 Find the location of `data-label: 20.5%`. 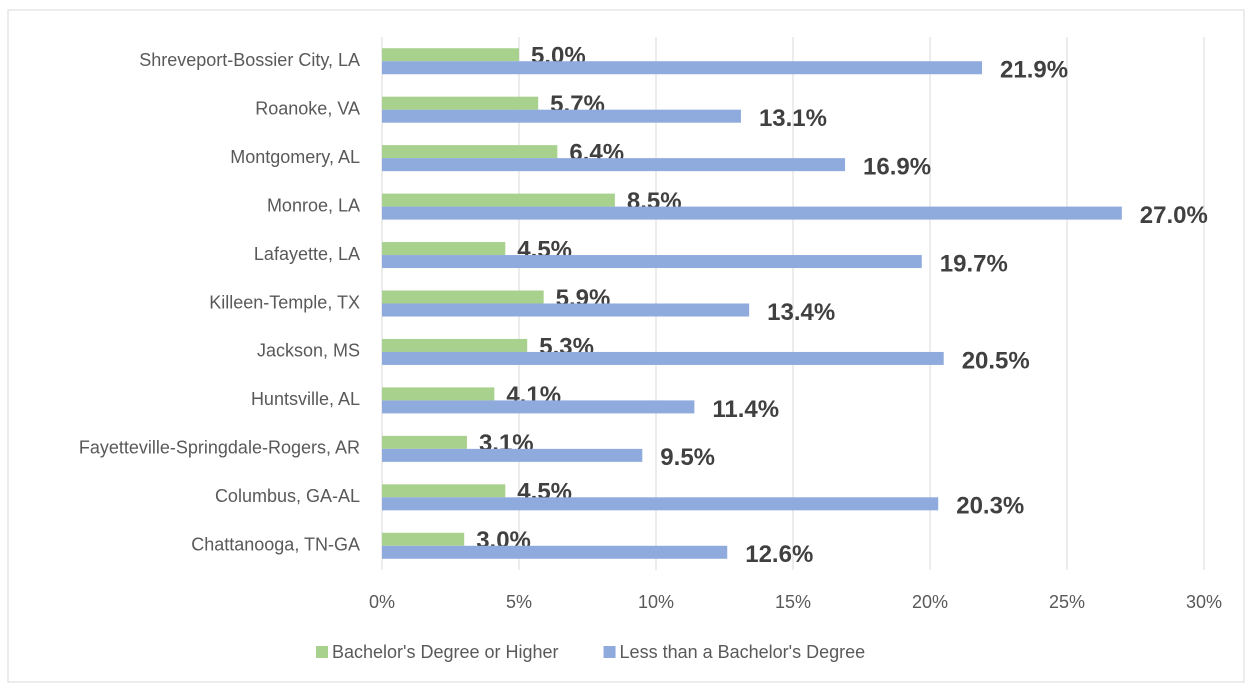

data-label: 20.5% is located at coordinates (996, 360).